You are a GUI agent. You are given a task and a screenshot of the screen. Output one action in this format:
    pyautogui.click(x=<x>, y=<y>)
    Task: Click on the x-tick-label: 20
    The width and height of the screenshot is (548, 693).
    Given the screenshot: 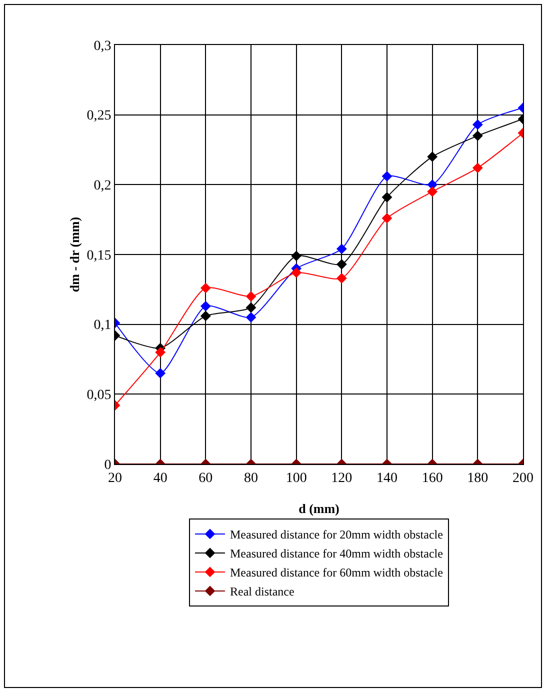 What is the action you would take?
    pyautogui.click(x=115, y=478)
    